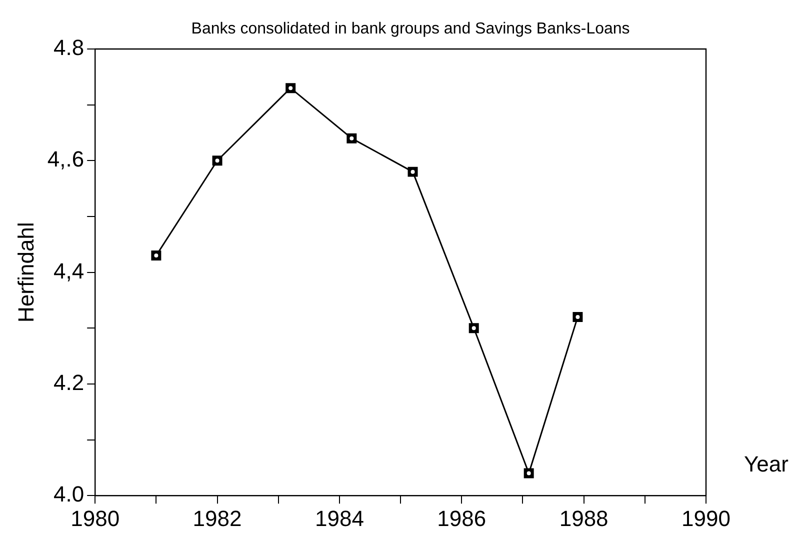 This screenshot has width=809, height=544. I want to click on x-tick-label: 1986, so click(461, 518).